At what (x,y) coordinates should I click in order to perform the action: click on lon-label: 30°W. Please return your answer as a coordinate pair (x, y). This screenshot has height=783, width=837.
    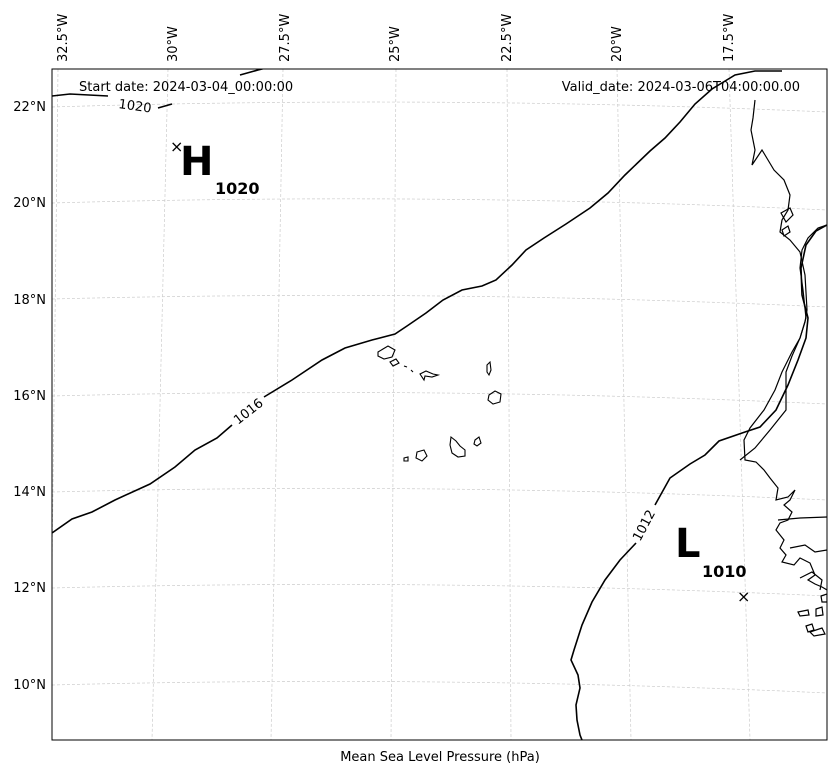
    Looking at the image, I should click on (173, 44).